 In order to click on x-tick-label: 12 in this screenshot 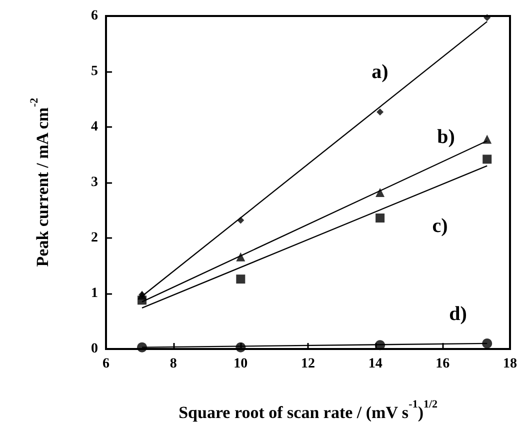, I will do `click(308, 364)`.